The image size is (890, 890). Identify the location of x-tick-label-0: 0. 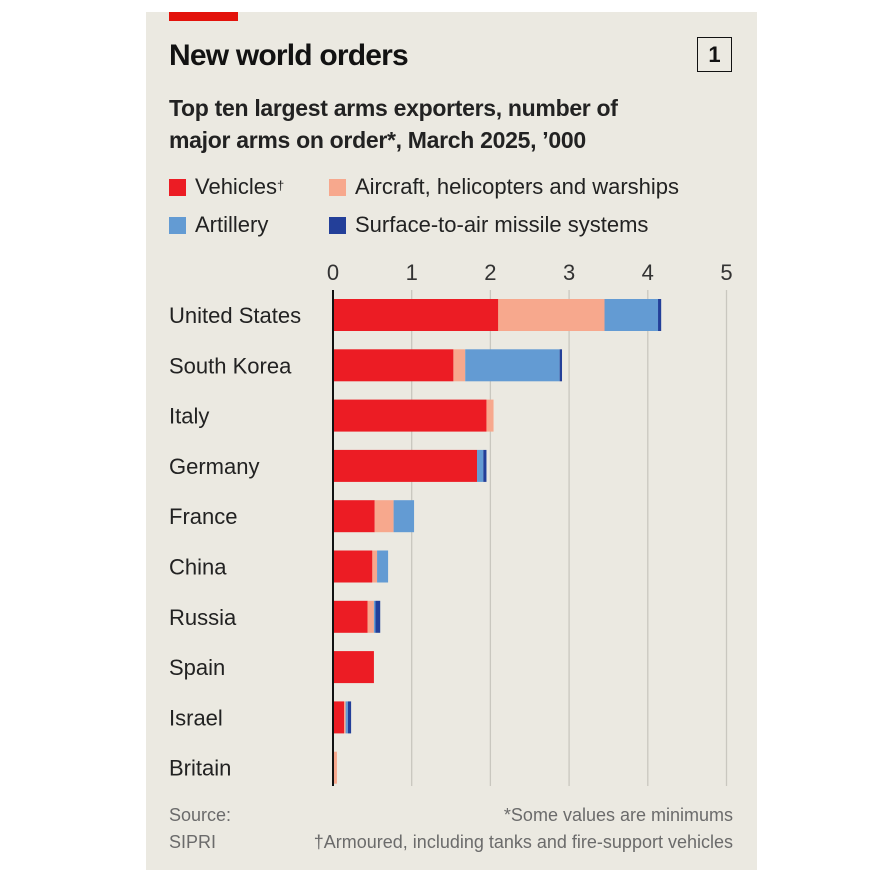
(333, 272).